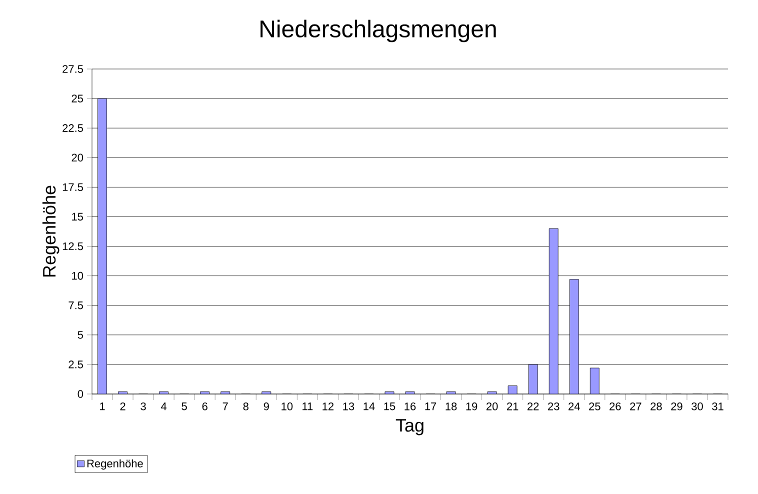 This screenshot has width=758, height=494. Describe the element at coordinates (656, 406) in the screenshot. I see `x-tick-label: 28` at that location.